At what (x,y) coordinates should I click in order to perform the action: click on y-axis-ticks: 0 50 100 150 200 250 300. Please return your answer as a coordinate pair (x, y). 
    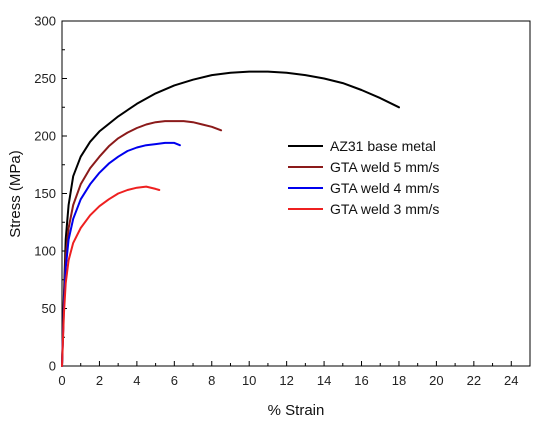
    Looking at the image, I should click on (50, 194).